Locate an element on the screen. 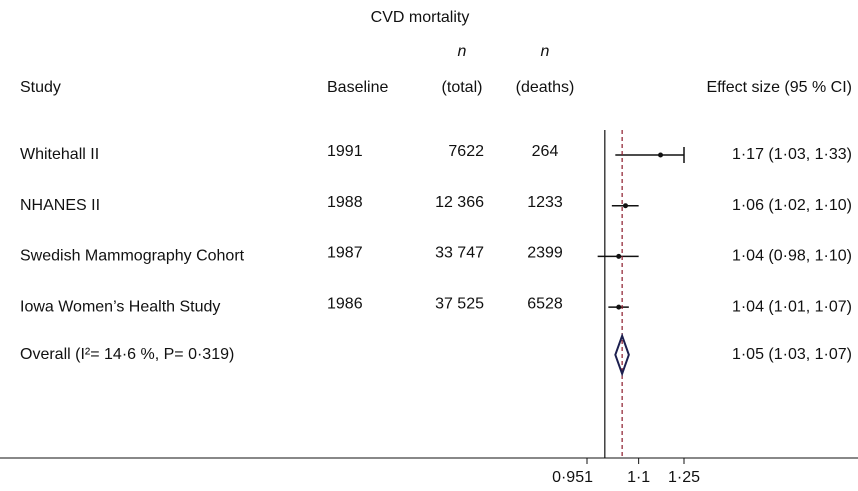 This screenshot has height=491, width=858. effect-label: 1·17 (1·03, 1·33) is located at coordinates (792, 154).